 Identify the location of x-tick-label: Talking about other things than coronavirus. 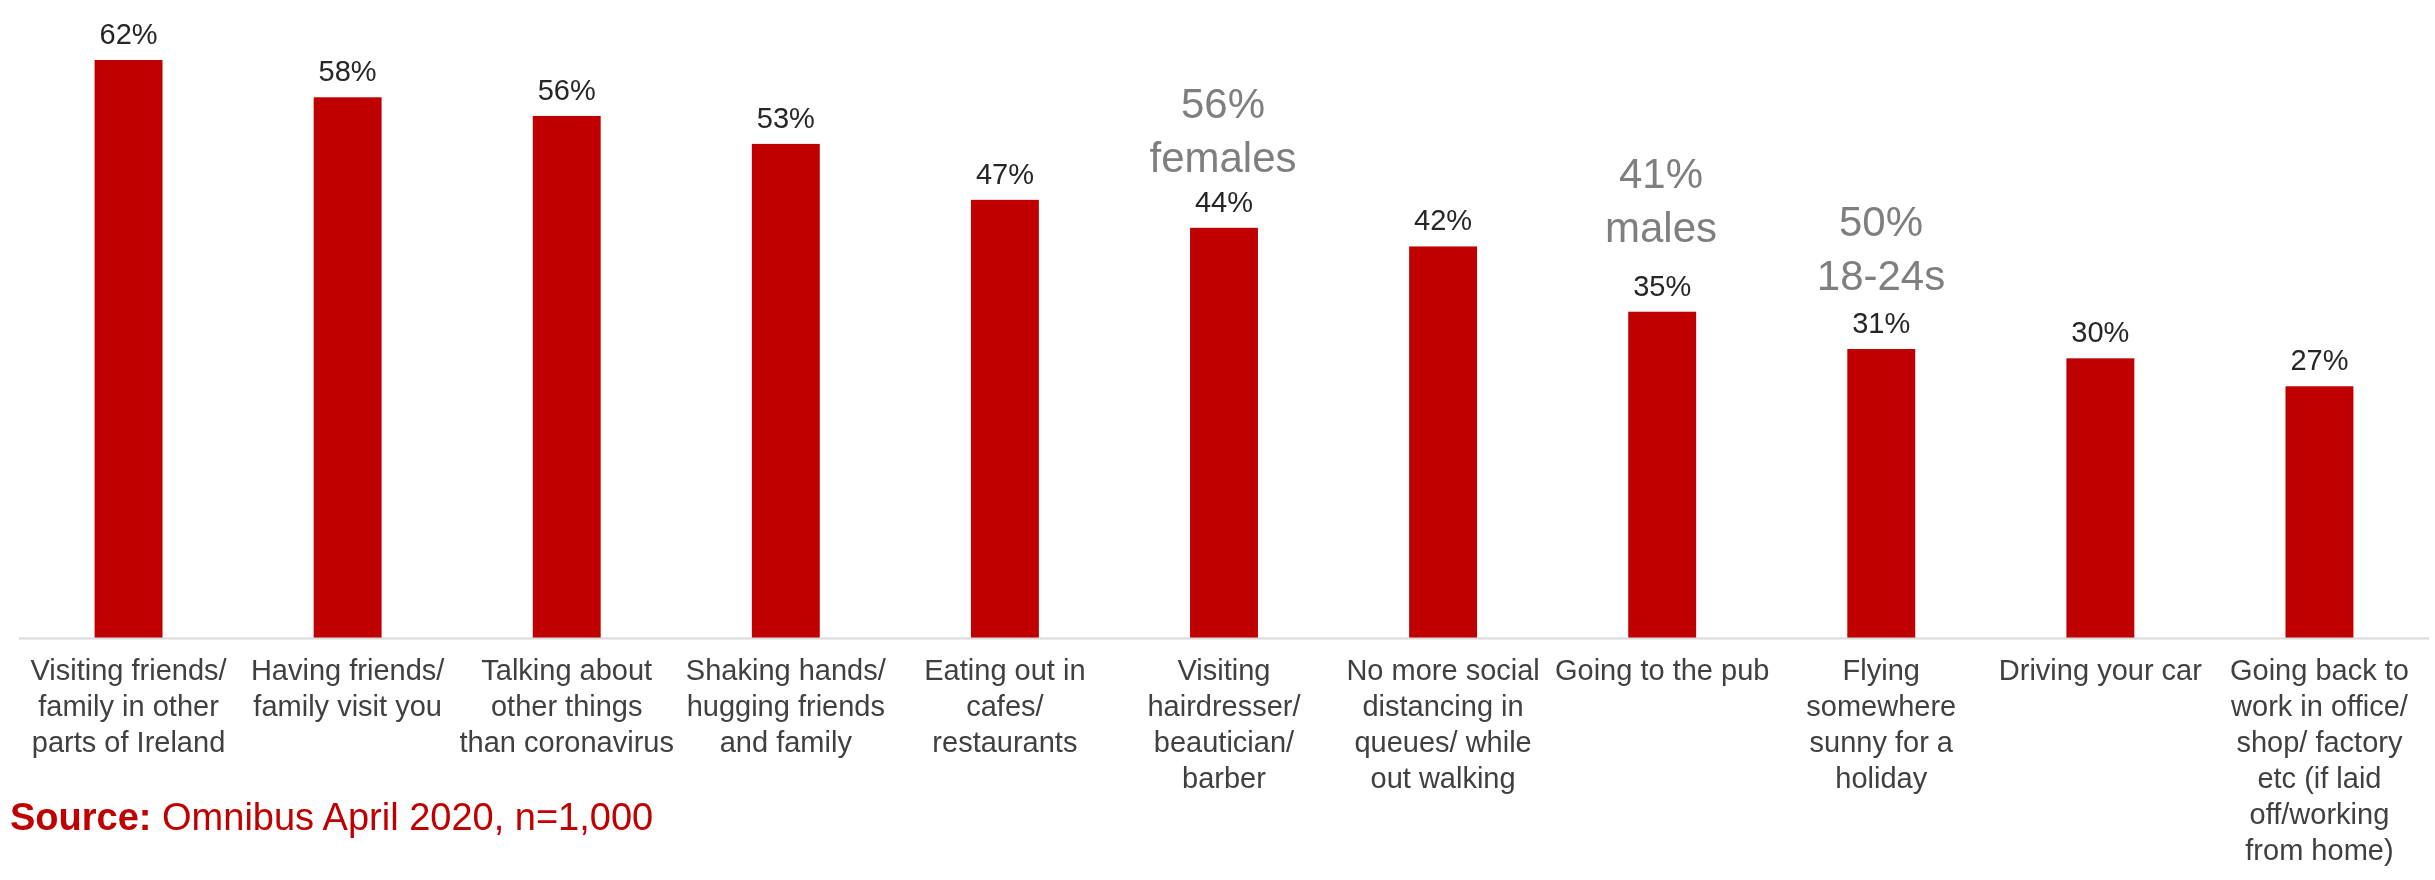
(566, 706).